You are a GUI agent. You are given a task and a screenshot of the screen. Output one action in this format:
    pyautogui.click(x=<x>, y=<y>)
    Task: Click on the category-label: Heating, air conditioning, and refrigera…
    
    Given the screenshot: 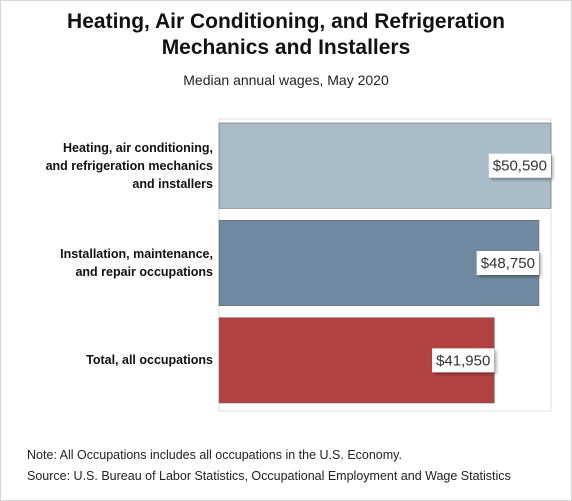 What is the action you would take?
    pyautogui.click(x=129, y=165)
    